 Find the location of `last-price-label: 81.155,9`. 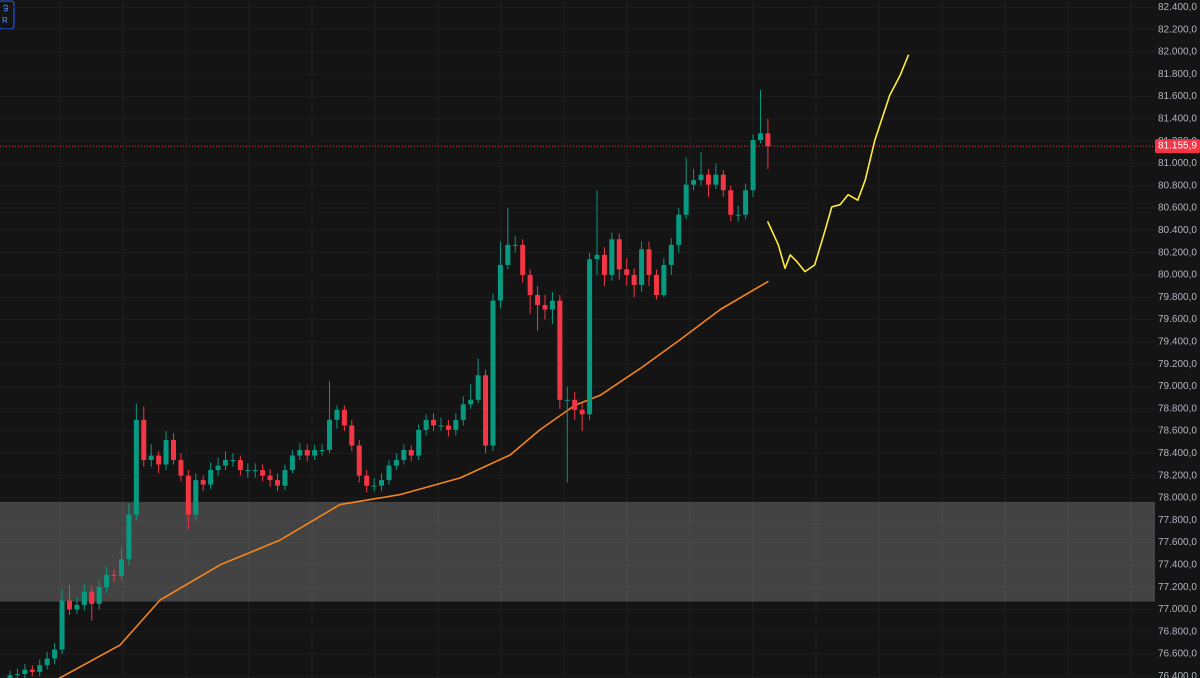

last-price-label: 81.155,9 is located at coordinates (1177, 146).